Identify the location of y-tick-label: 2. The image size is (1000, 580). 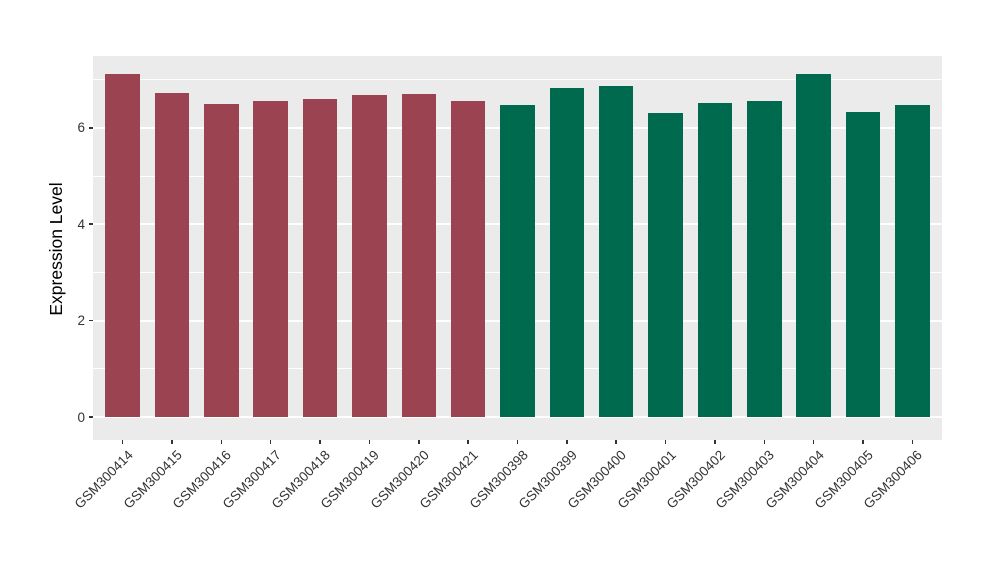
(81, 321).